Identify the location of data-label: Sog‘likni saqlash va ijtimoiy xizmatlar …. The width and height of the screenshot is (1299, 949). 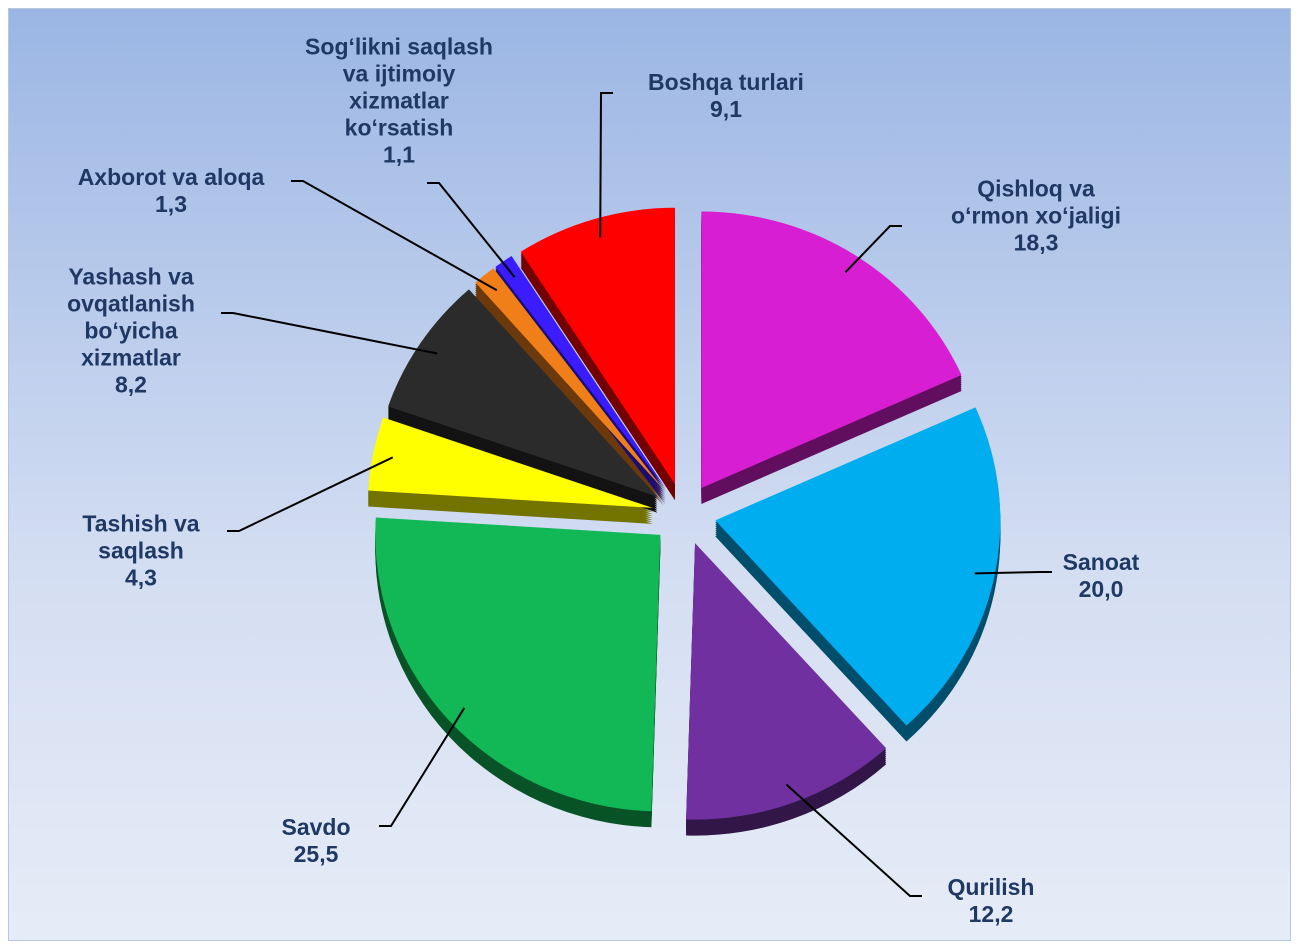
(399, 101).